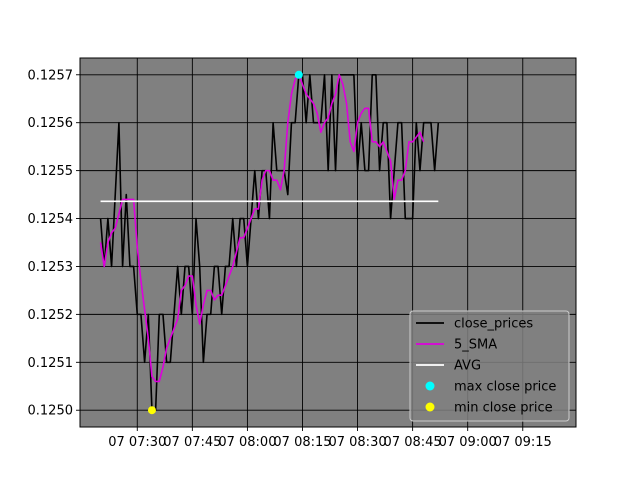 This screenshot has height=480, width=640. I want to click on y-tick-label: 0.1255, so click(51, 171).